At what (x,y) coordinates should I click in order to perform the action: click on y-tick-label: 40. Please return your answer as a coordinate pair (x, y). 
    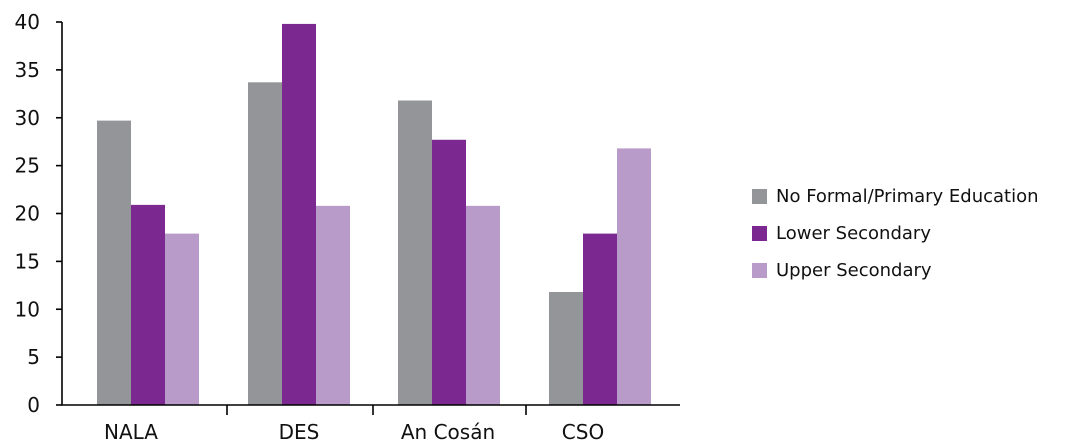
    Looking at the image, I should click on (27, 22).